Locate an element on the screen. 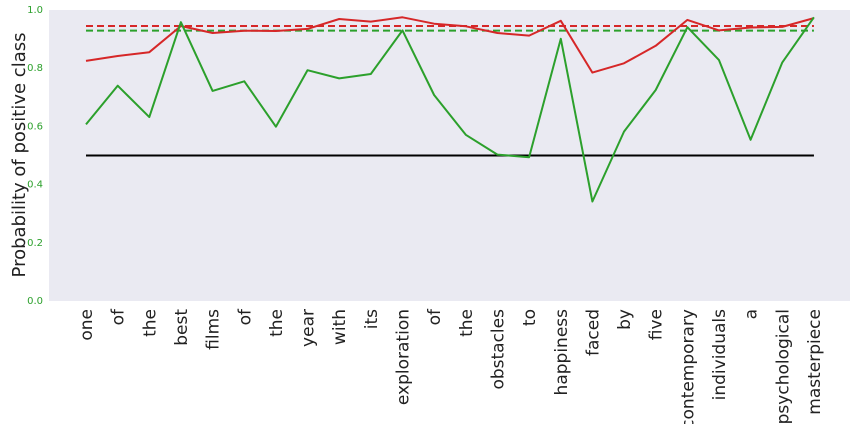 Image resolution: width=856 pixels, height=424 pixels. x-tick-label-13: obstacles is located at coordinates (498, 349).